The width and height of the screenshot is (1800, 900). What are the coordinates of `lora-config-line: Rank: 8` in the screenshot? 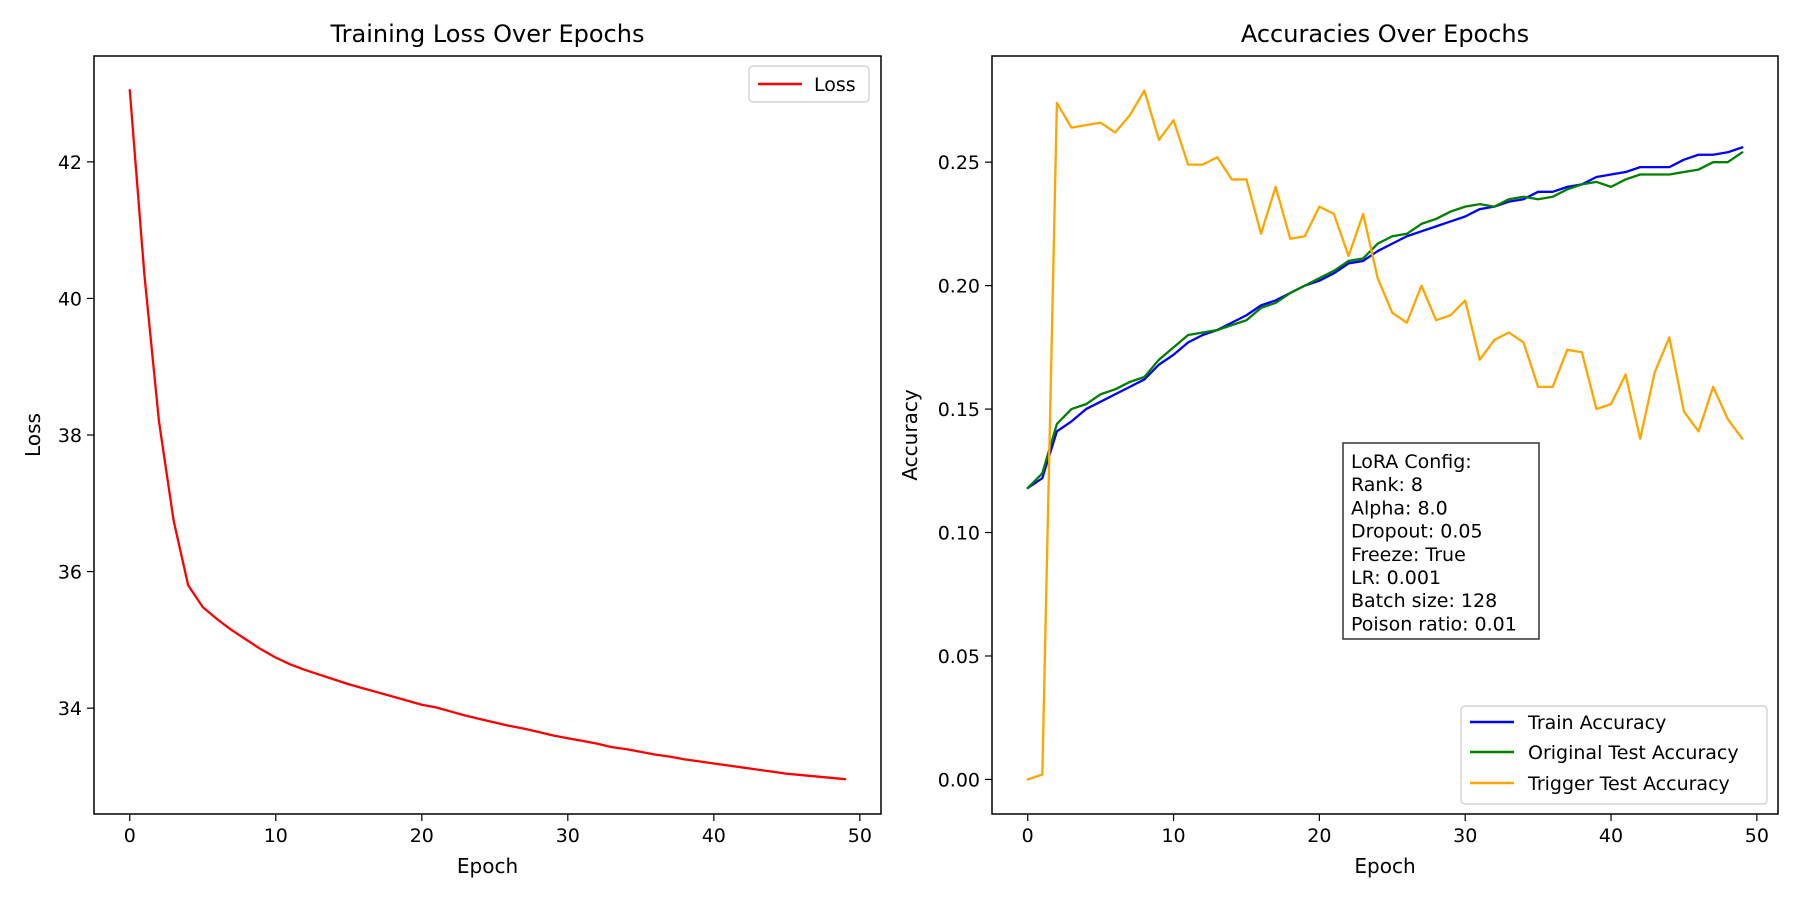 It's located at (1387, 485).